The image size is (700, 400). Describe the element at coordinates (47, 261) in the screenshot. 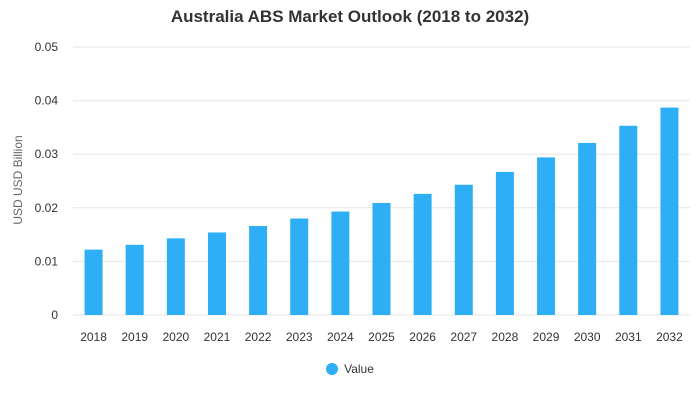

I see `y-tick-label: 0.01` at that location.